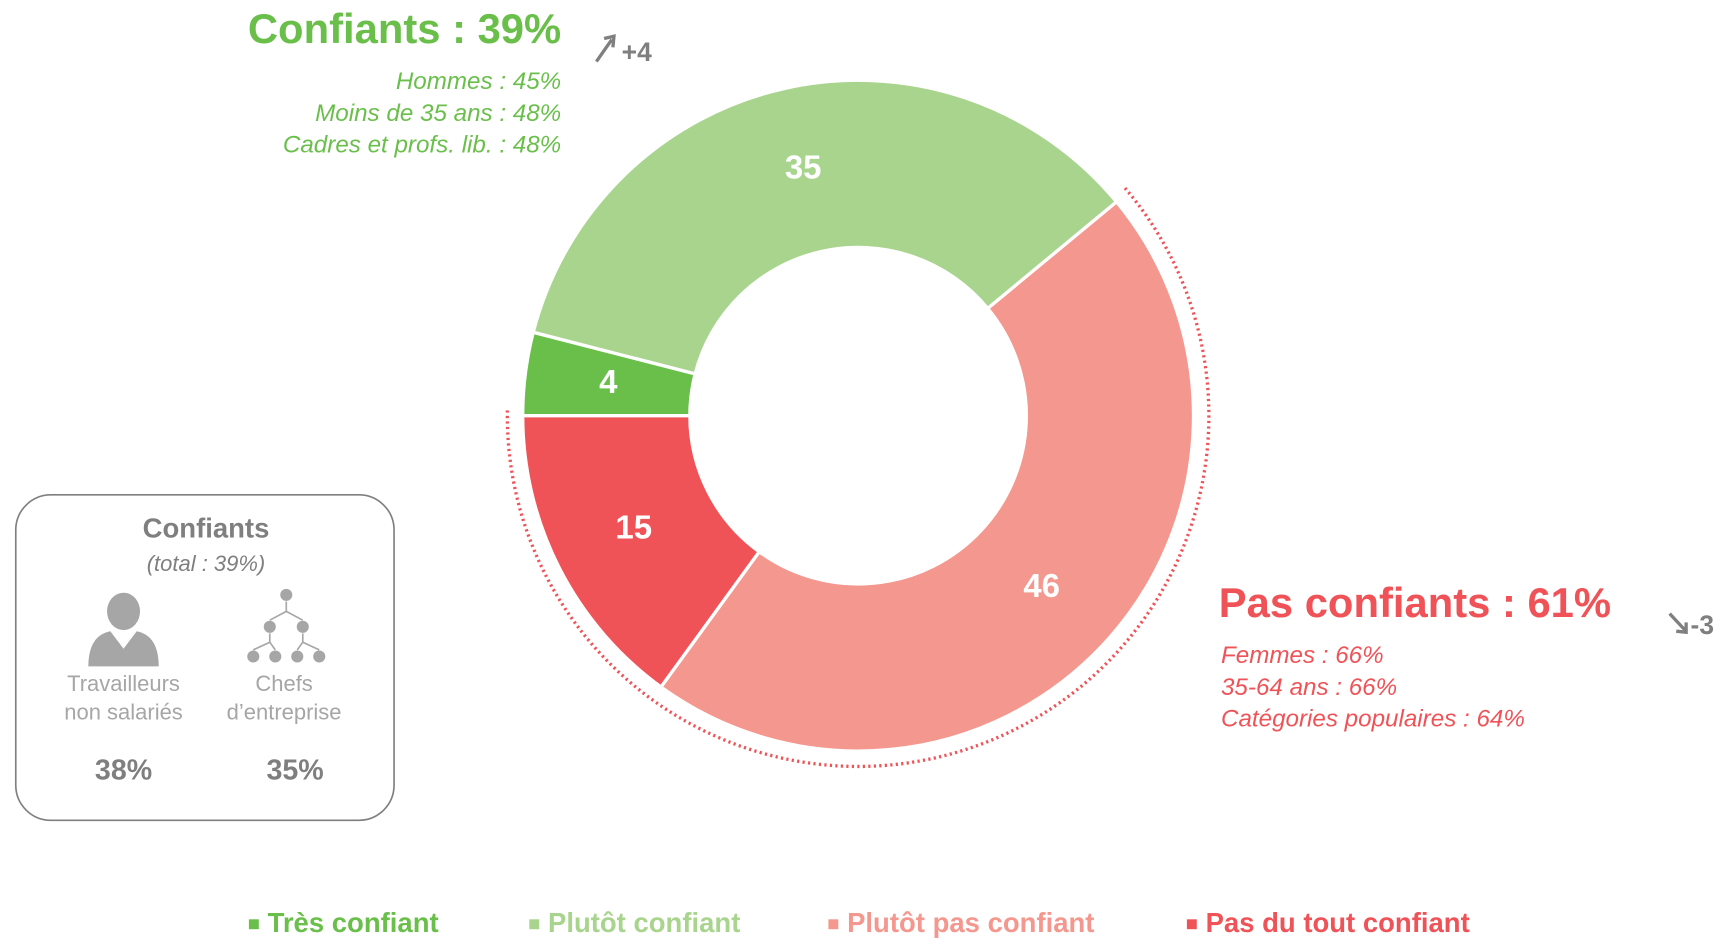  I want to click on inset-item-label: Travailleurs, so click(123, 683).